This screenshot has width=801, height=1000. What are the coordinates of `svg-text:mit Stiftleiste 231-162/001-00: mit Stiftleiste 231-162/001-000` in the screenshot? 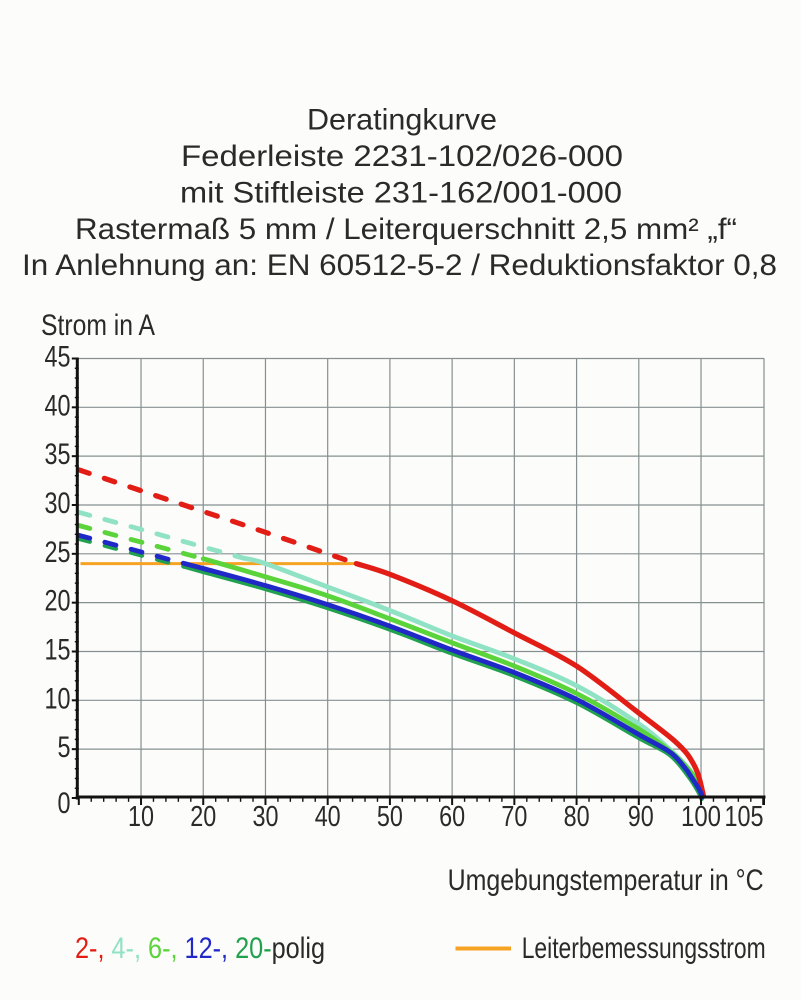 It's located at (401, 193).